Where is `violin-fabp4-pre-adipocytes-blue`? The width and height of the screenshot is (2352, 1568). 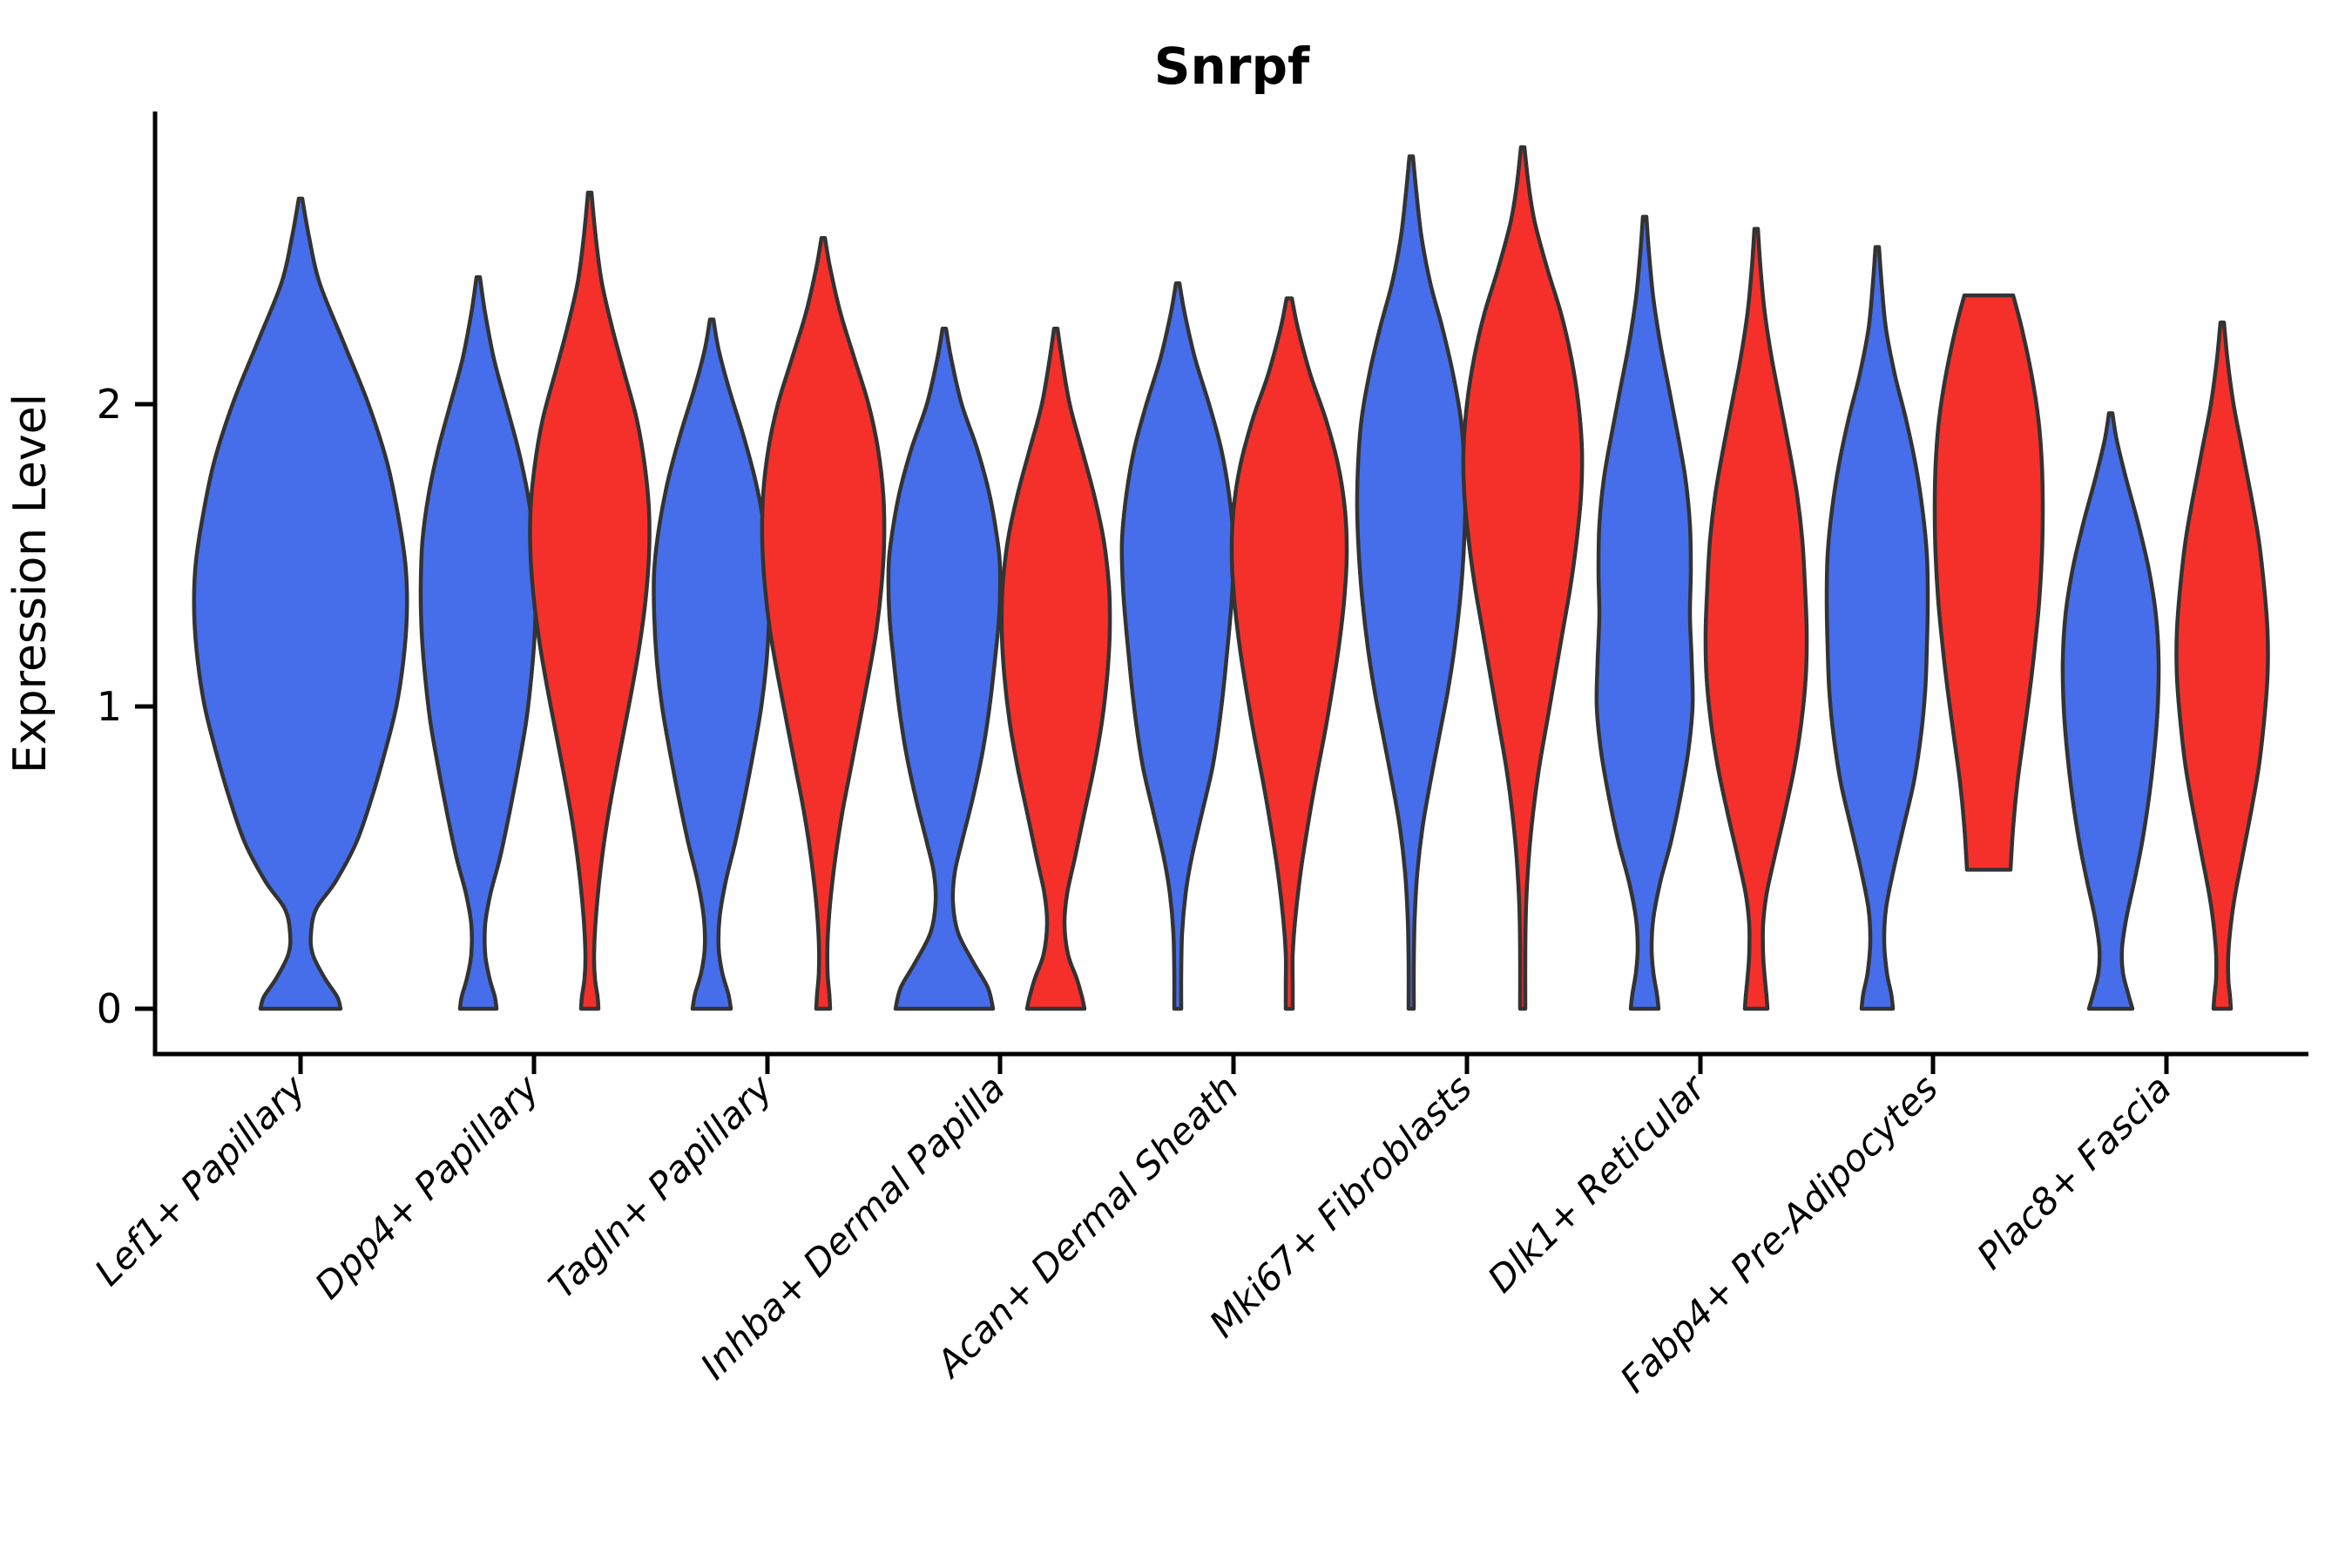
violin-fabp4-pre-adipocytes-blue is located at coordinates (1877, 628).